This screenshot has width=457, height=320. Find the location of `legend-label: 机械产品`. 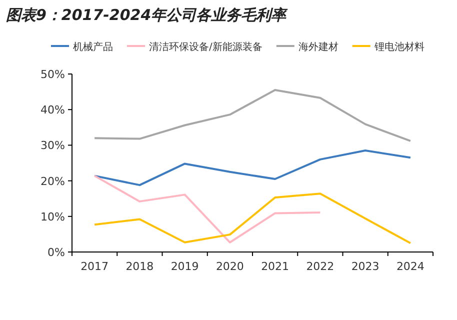

legend-label: 机械产品 is located at coordinates (93, 47).